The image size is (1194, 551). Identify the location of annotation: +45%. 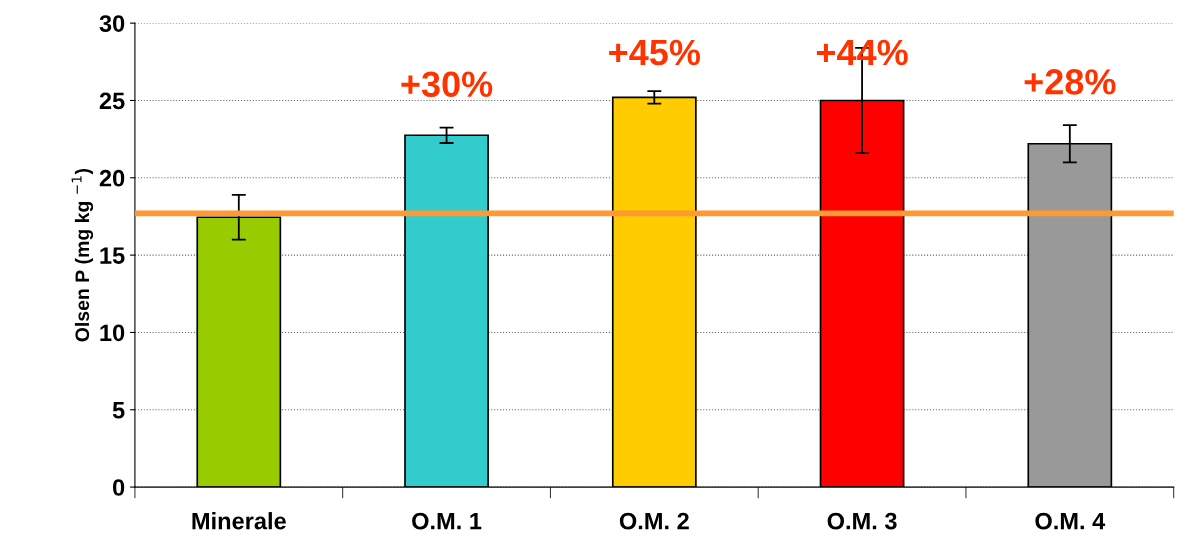
(655, 52).